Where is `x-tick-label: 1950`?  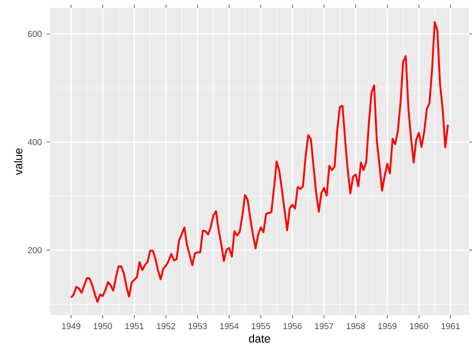 x-tick-label: 1950 is located at coordinates (103, 326).